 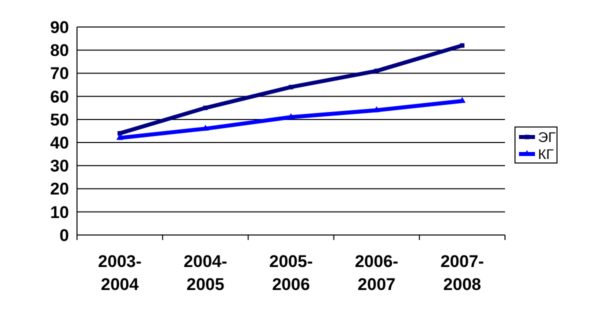 I want to click on y-tick-label: 20, so click(x=59, y=189).